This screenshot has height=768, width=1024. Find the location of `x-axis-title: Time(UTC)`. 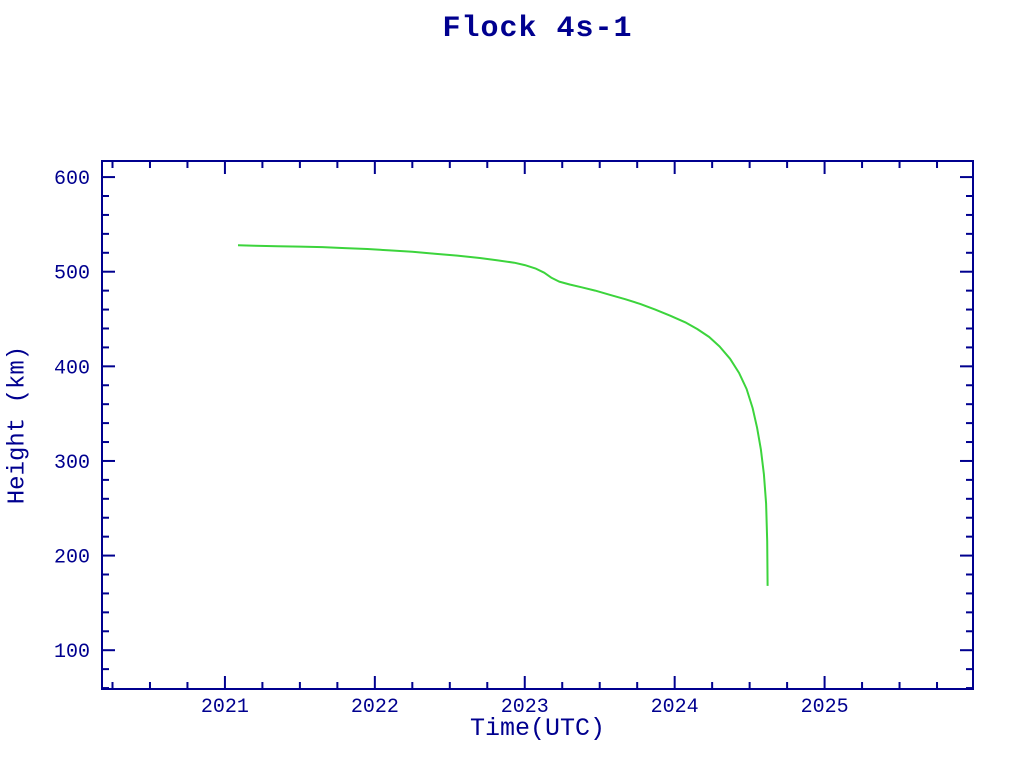

x-axis-title: Time(UTC) is located at coordinates (537, 728).